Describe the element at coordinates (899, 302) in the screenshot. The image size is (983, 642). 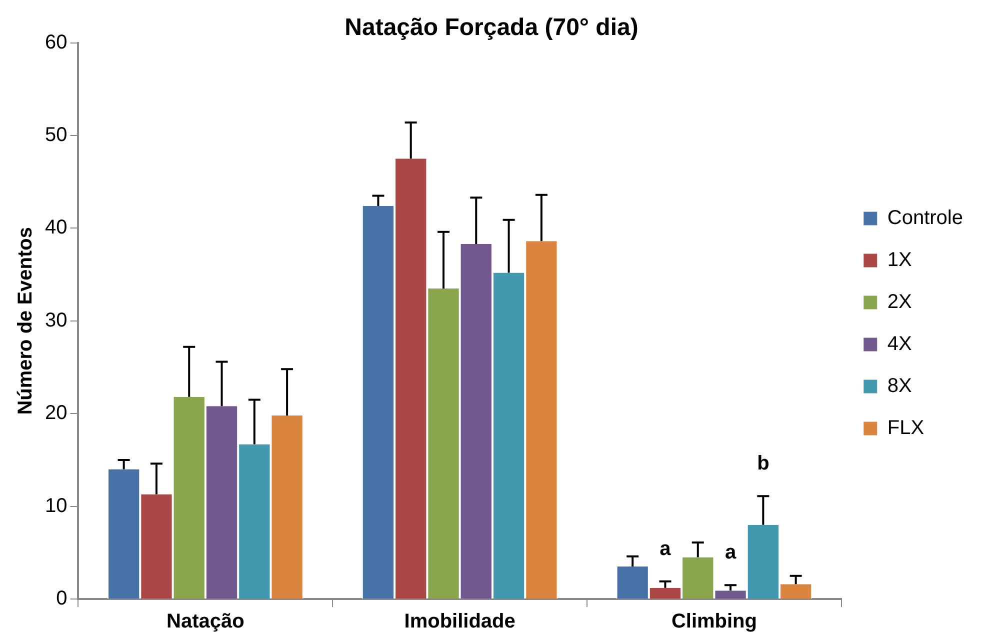
I see `legend-label: 2X` at that location.